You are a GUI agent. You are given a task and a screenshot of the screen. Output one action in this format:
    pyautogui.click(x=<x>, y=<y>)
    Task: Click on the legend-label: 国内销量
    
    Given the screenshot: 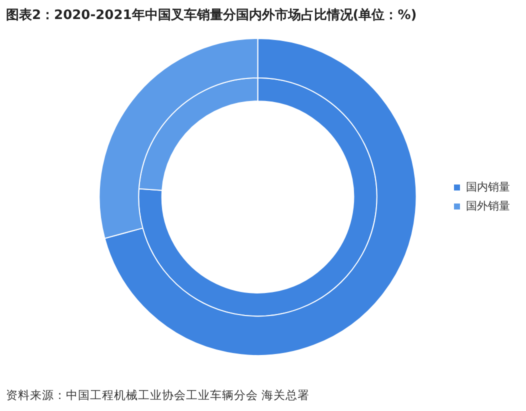 What is the action you would take?
    pyautogui.click(x=488, y=187)
    